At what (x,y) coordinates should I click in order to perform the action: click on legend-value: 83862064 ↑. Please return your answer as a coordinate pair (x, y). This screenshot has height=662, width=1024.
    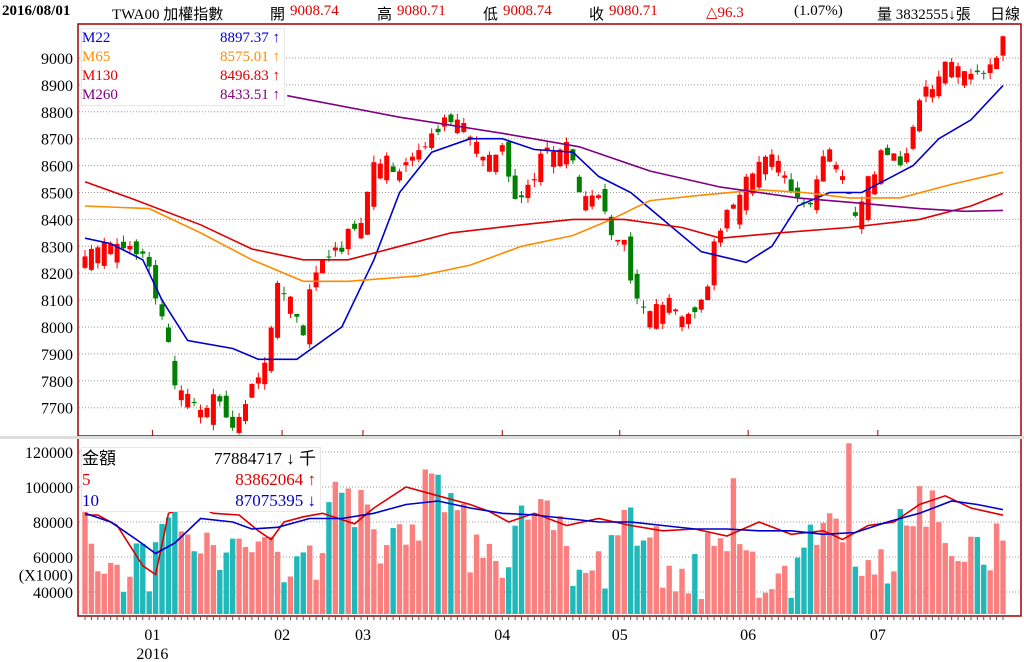
    Looking at the image, I should click on (275, 479).